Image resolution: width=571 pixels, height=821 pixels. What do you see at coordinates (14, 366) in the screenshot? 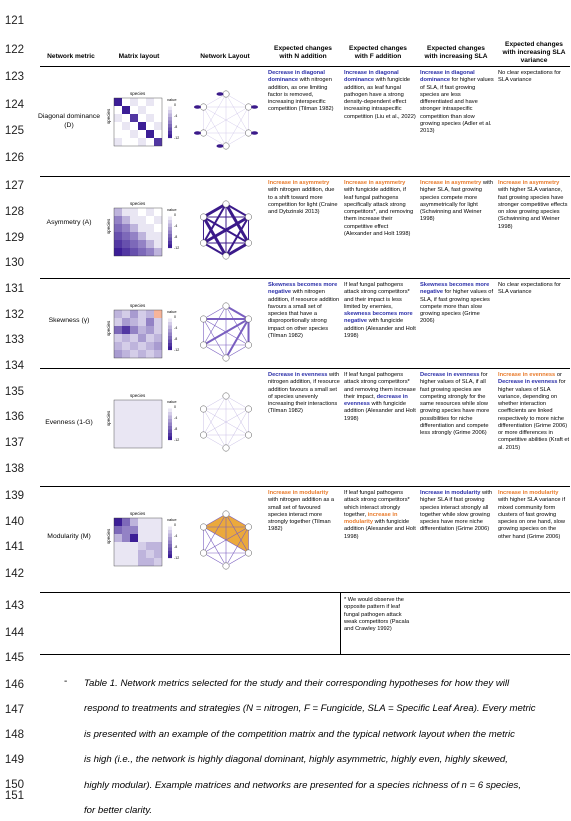
I see `line-number: 134` at bounding box center [14, 366].